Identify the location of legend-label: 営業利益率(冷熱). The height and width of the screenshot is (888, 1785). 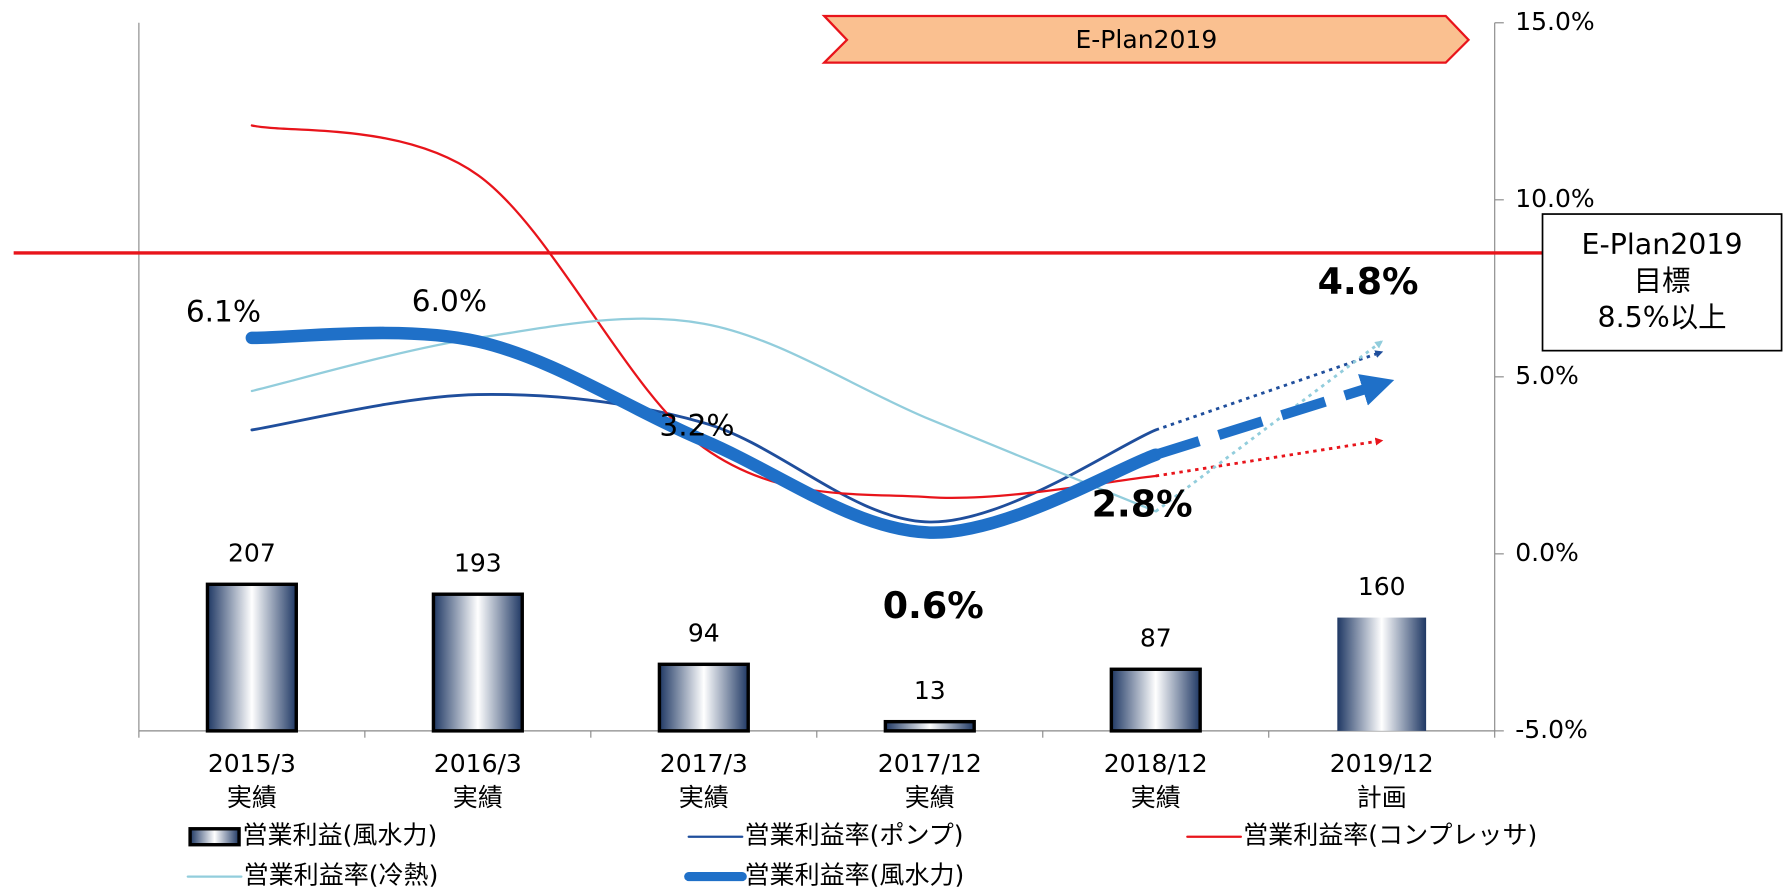
(341, 874).